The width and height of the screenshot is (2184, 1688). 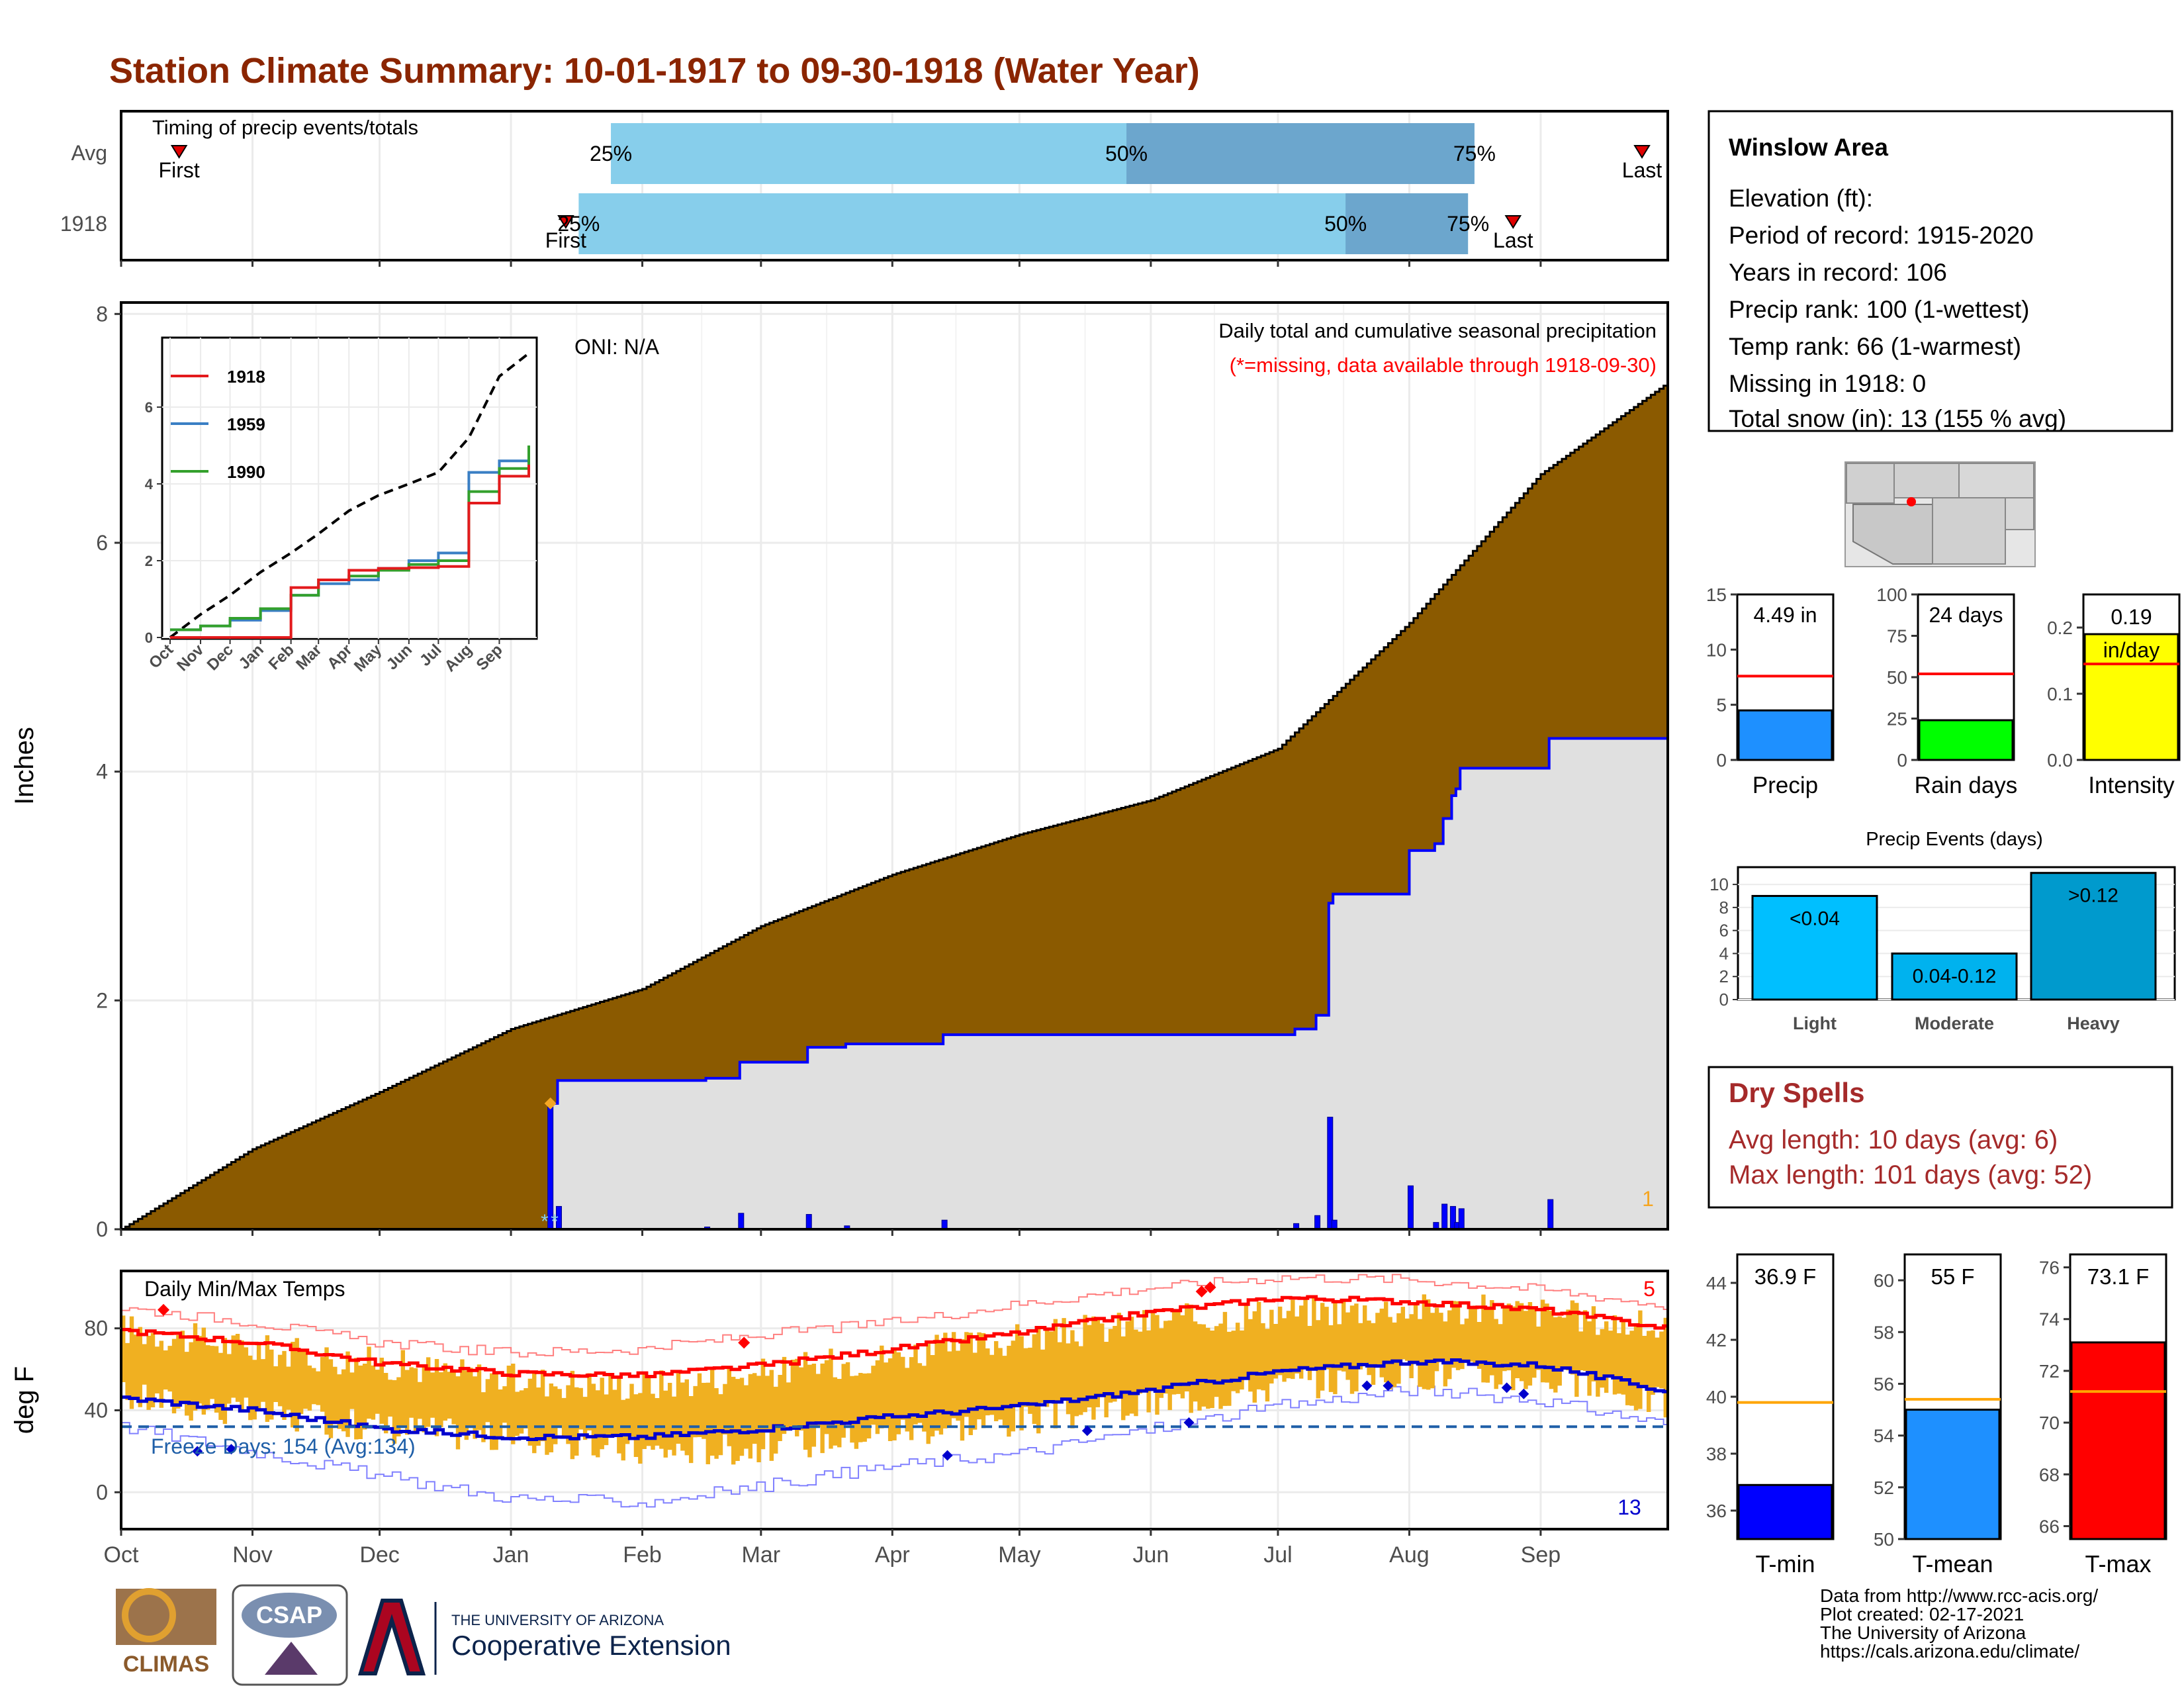 What do you see at coordinates (96, 1410) in the screenshot?
I see `temp-y-tick-label: 40` at bounding box center [96, 1410].